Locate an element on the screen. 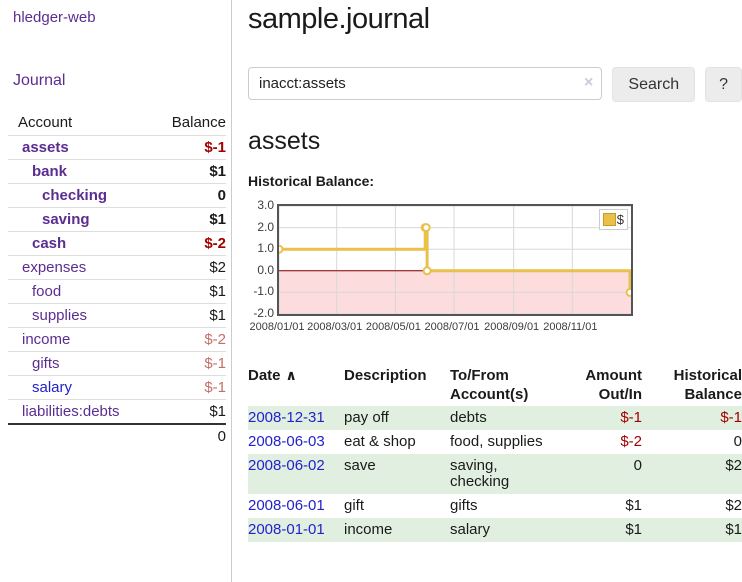  transaction-description: eat & shop is located at coordinates (380, 441).